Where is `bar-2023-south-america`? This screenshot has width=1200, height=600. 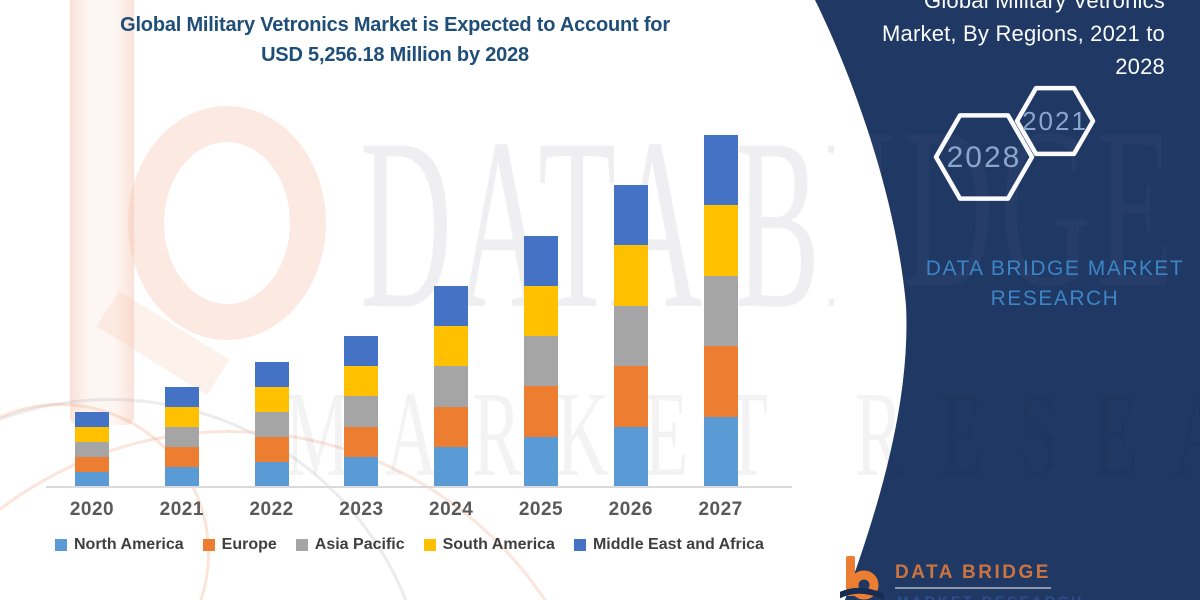 bar-2023-south-america is located at coordinates (361, 381).